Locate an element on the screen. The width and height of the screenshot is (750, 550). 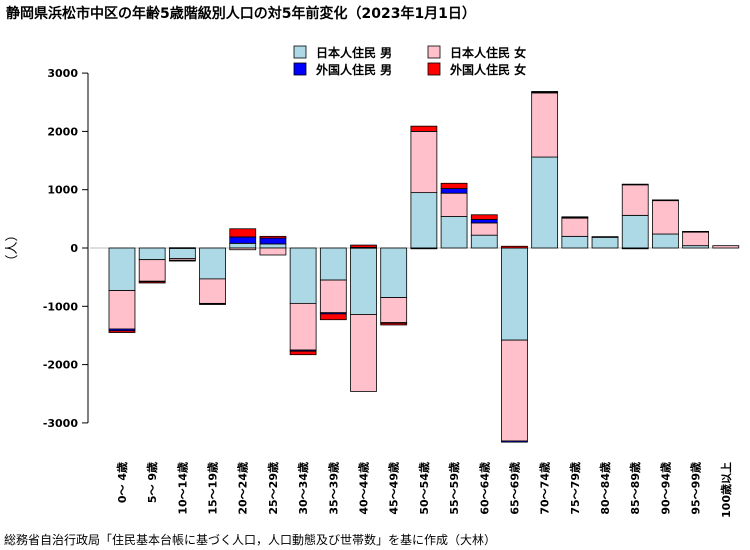
y-tick-label: -1000 is located at coordinates (61, 306).